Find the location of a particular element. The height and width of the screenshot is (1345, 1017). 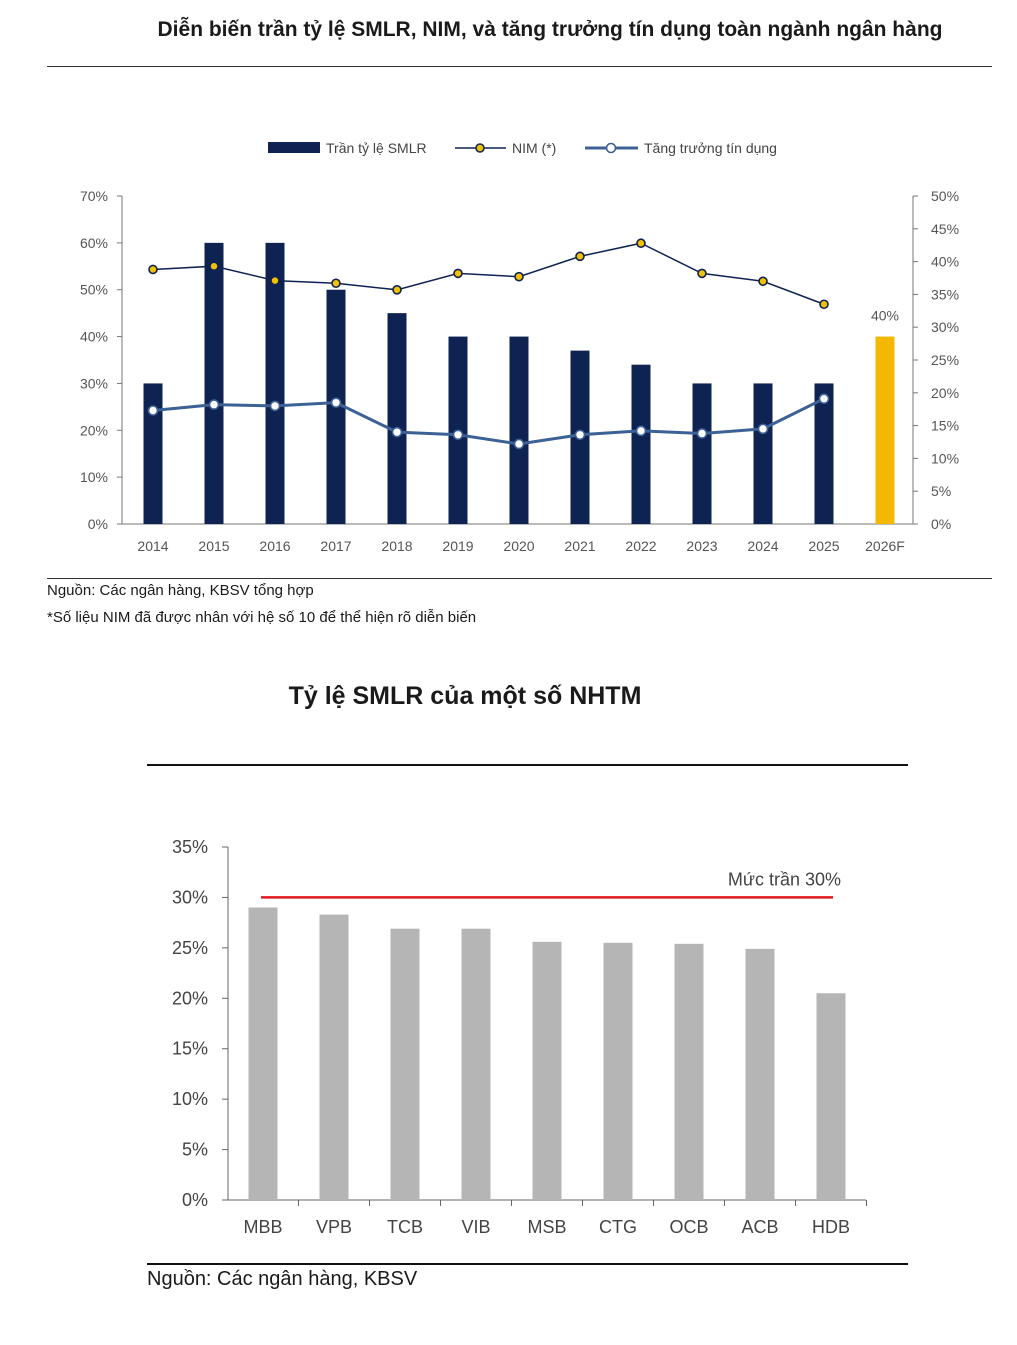

x-tick-label: MSB is located at coordinates (546, 1227).